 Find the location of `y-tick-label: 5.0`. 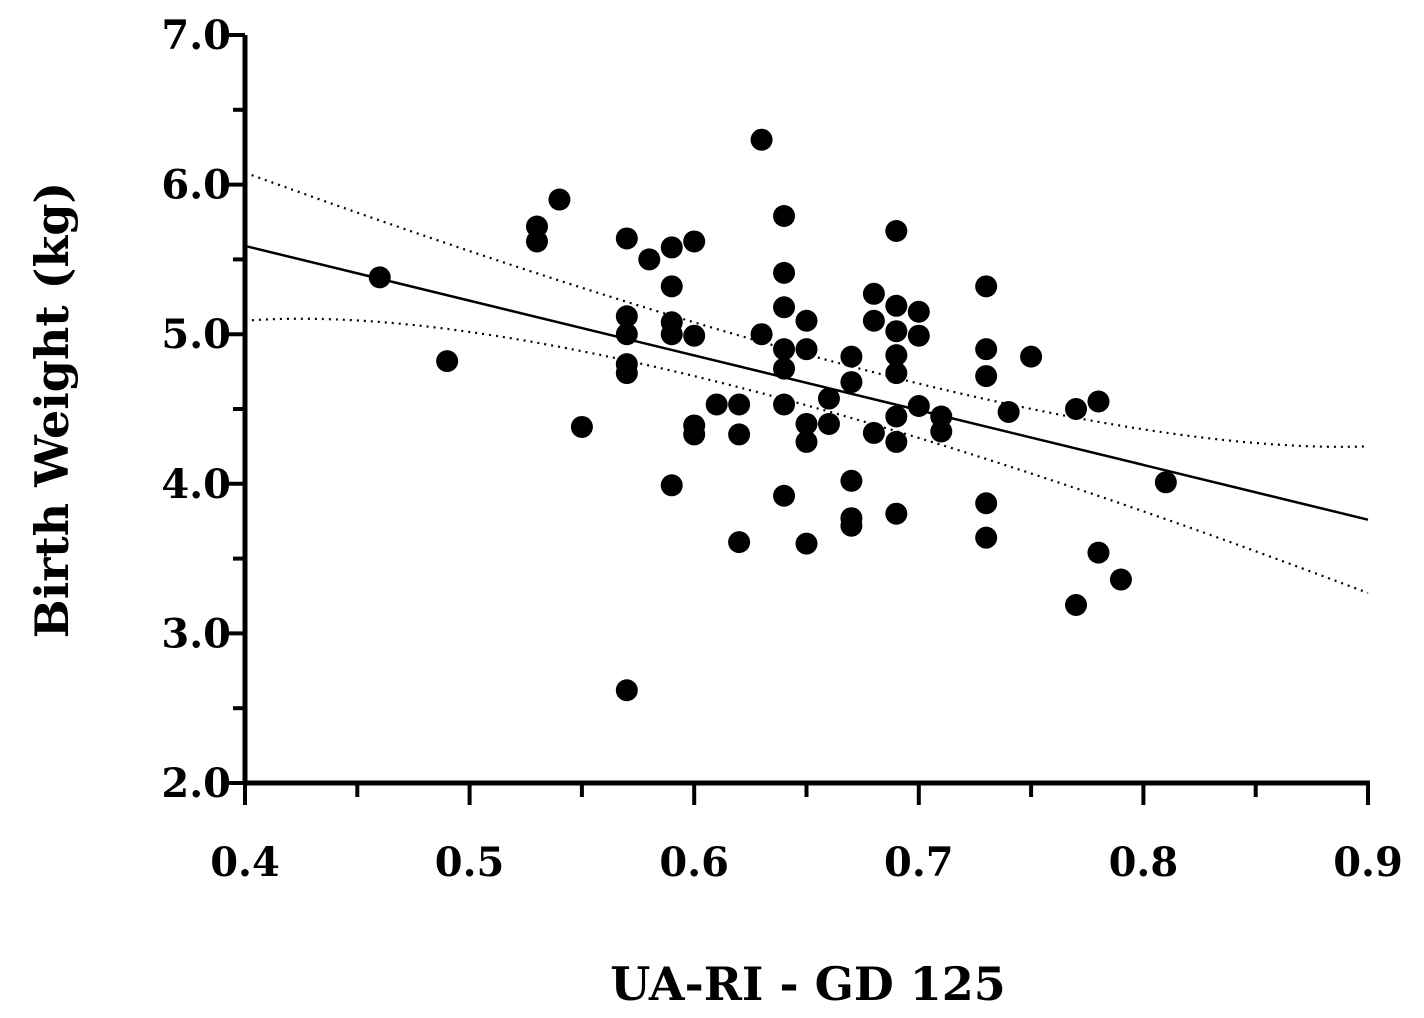

y-tick-label: 5.0 is located at coordinates (196, 334).